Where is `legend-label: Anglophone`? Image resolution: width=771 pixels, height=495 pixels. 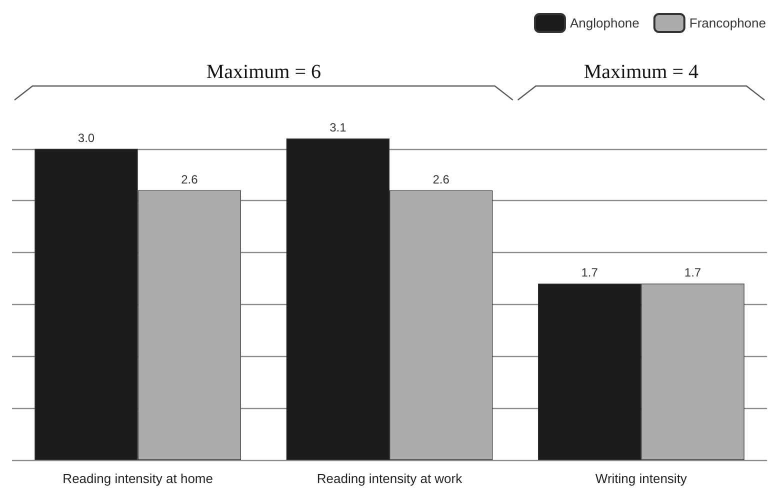
legend-label: Anglophone is located at coordinates (605, 23).